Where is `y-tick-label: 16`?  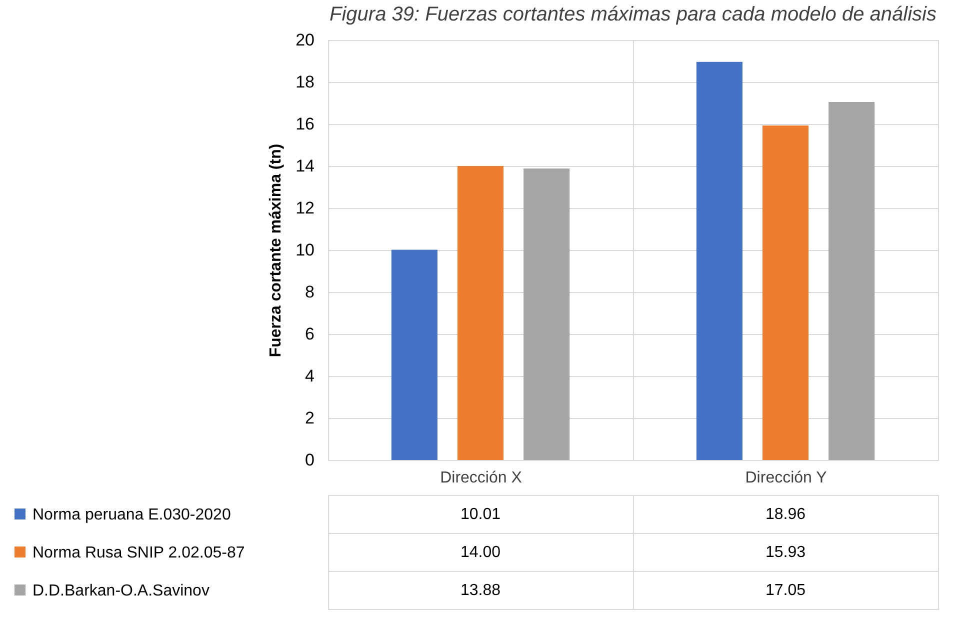
y-tick-label: 16 is located at coordinates (305, 124).